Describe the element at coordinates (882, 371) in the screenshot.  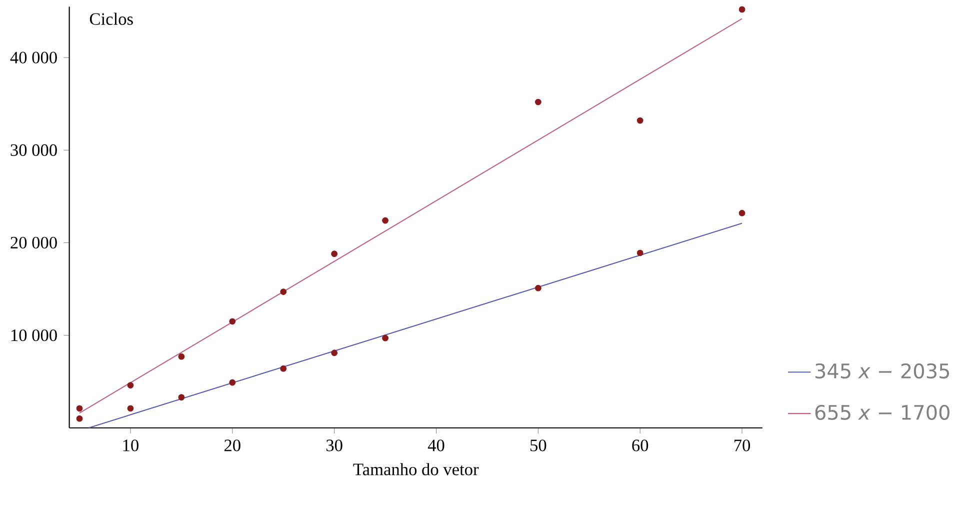
I see `legend-label: 345 x − 2035` at that location.